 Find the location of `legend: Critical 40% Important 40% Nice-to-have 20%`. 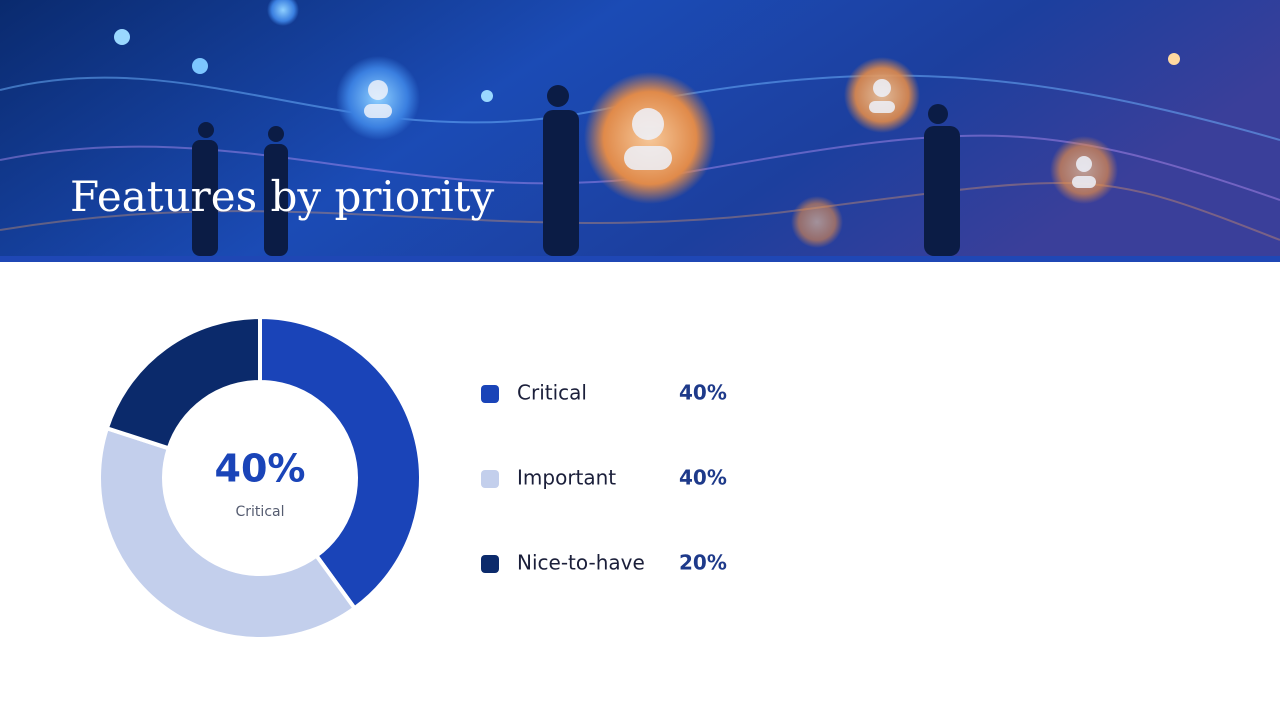

legend: Critical 40% Important 40% Nice-to-have 20% is located at coordinates (604, 478).